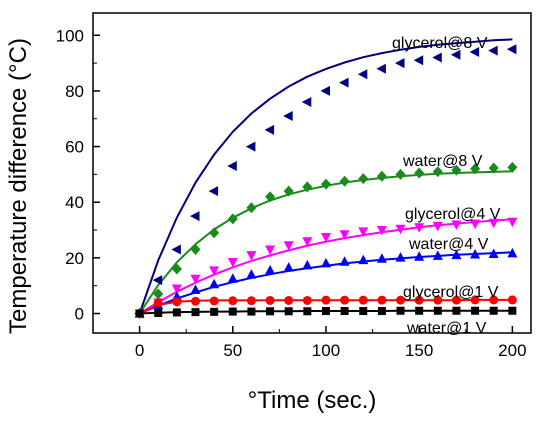  Describe the element at coordinates (74, 258) in the screenshot. I see `y-tick-label: 20` at that location.